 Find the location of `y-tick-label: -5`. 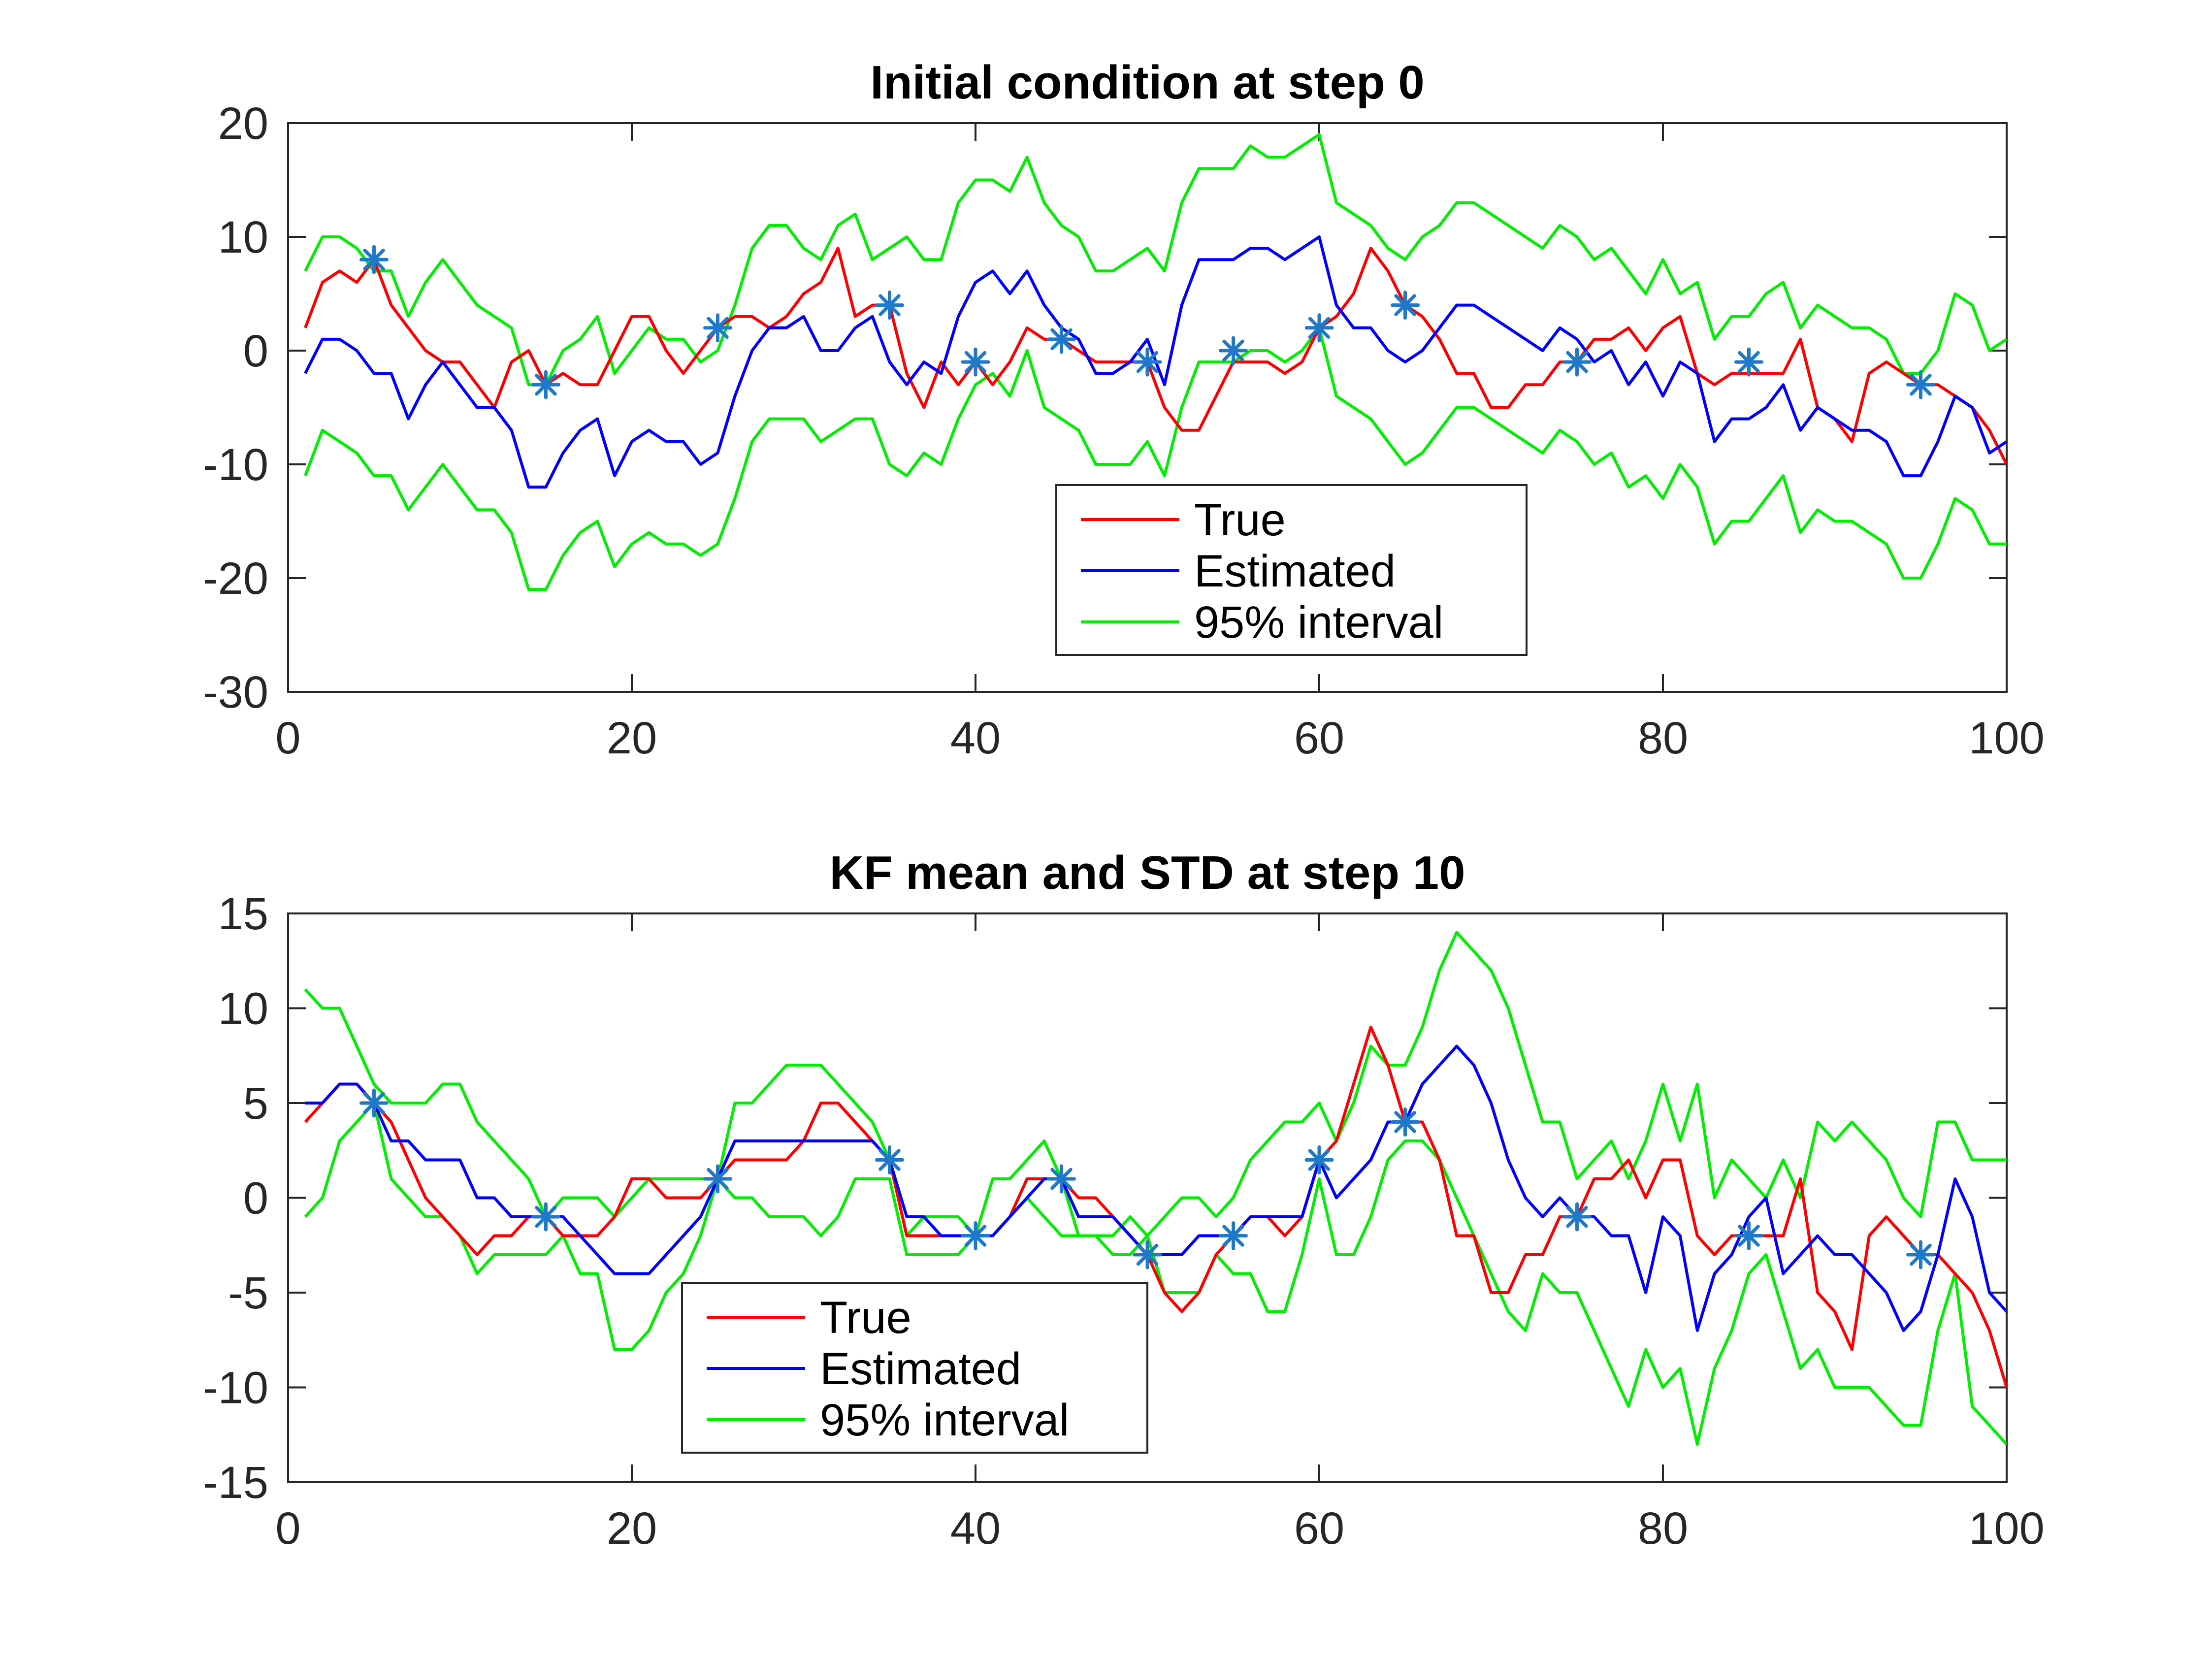

y-tick-label: -5 is located at coordinates (248, 1293).